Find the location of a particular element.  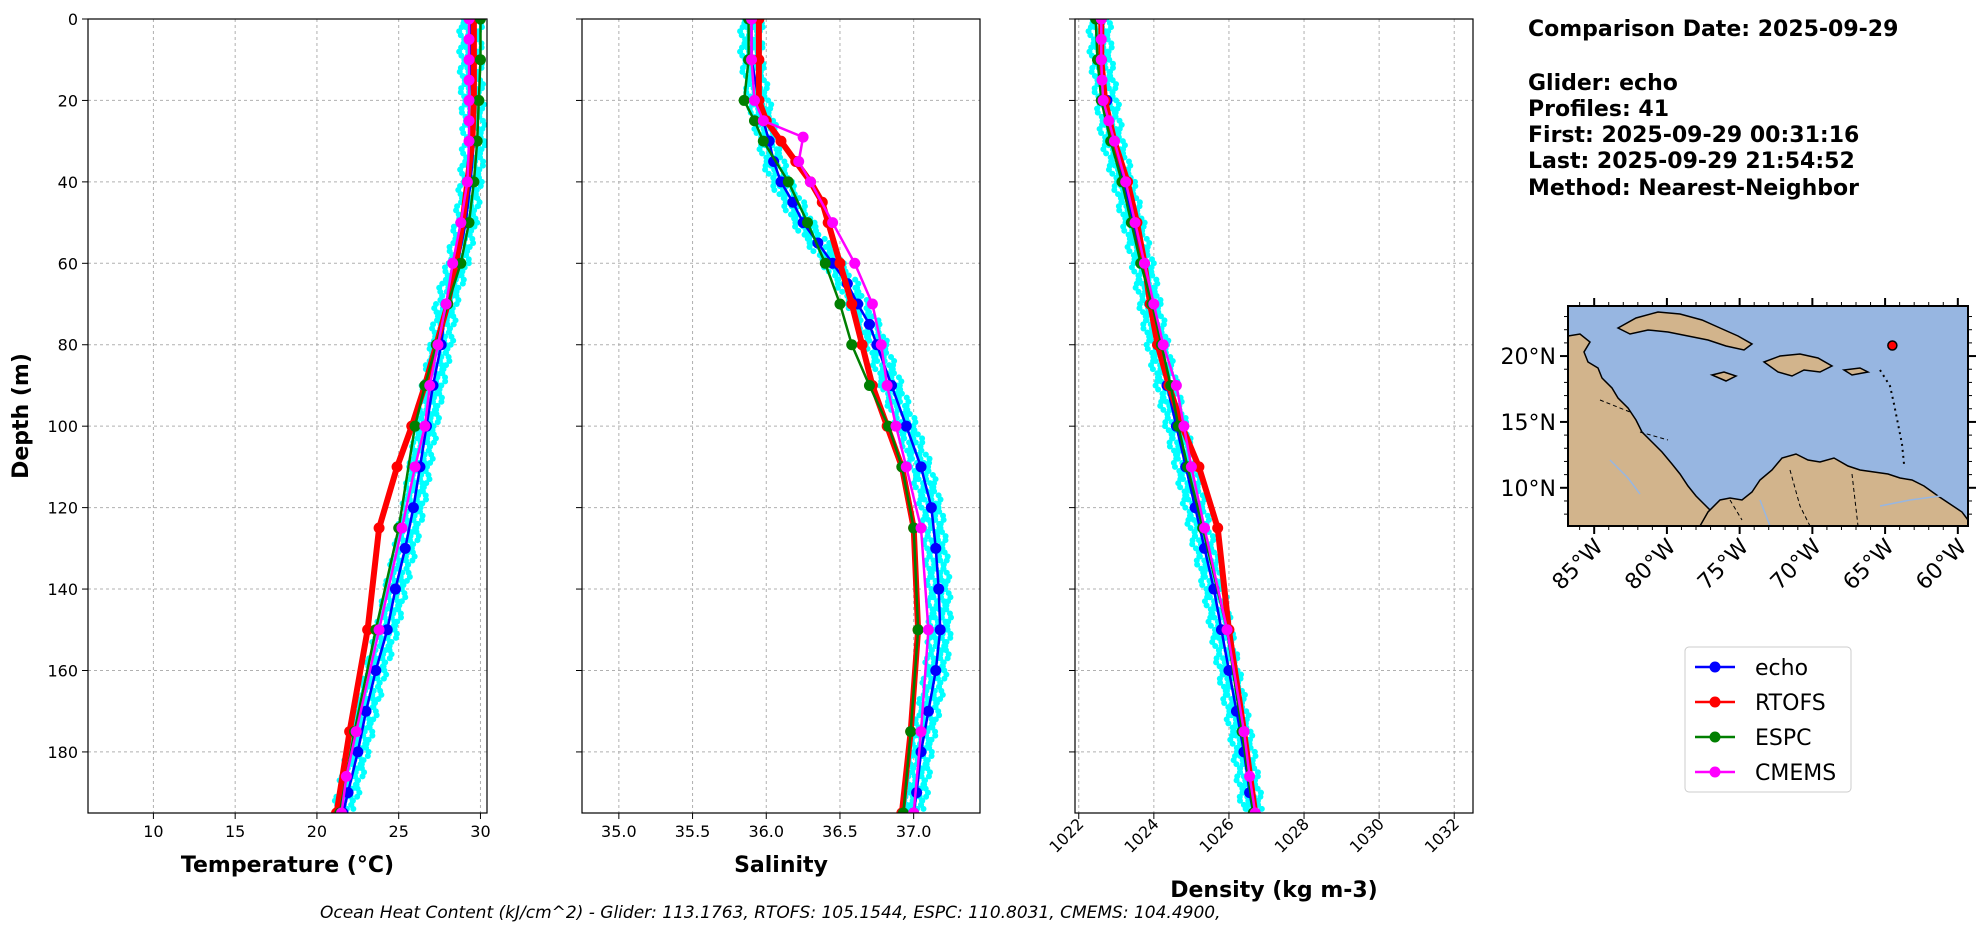

legend-label-cmems: CMEMS is located at coordinates (1795, 773).